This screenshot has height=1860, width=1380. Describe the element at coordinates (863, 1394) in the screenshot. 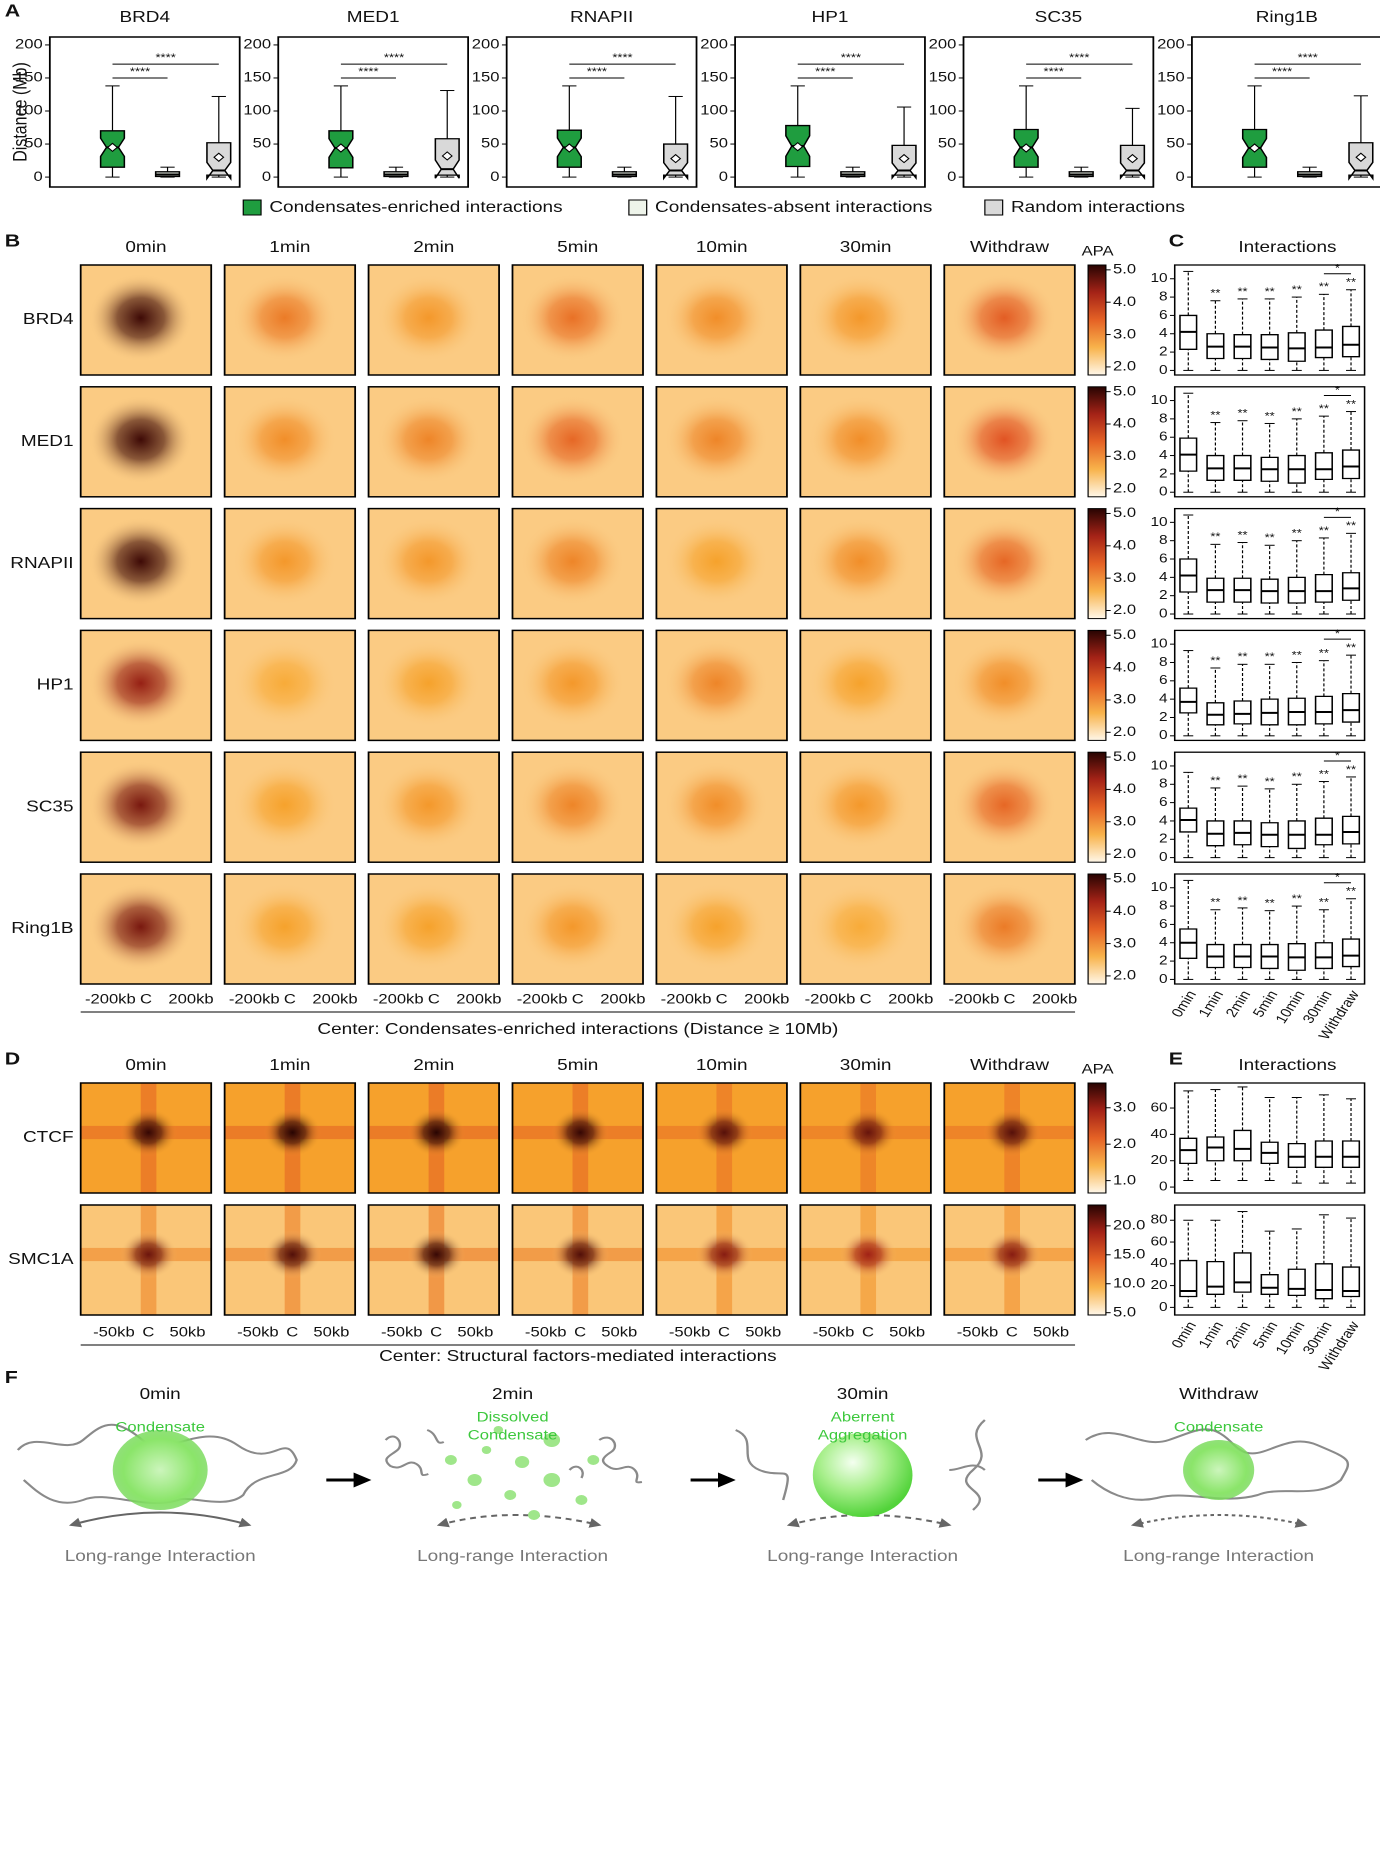

I see `stage-title: 30min` at that location.